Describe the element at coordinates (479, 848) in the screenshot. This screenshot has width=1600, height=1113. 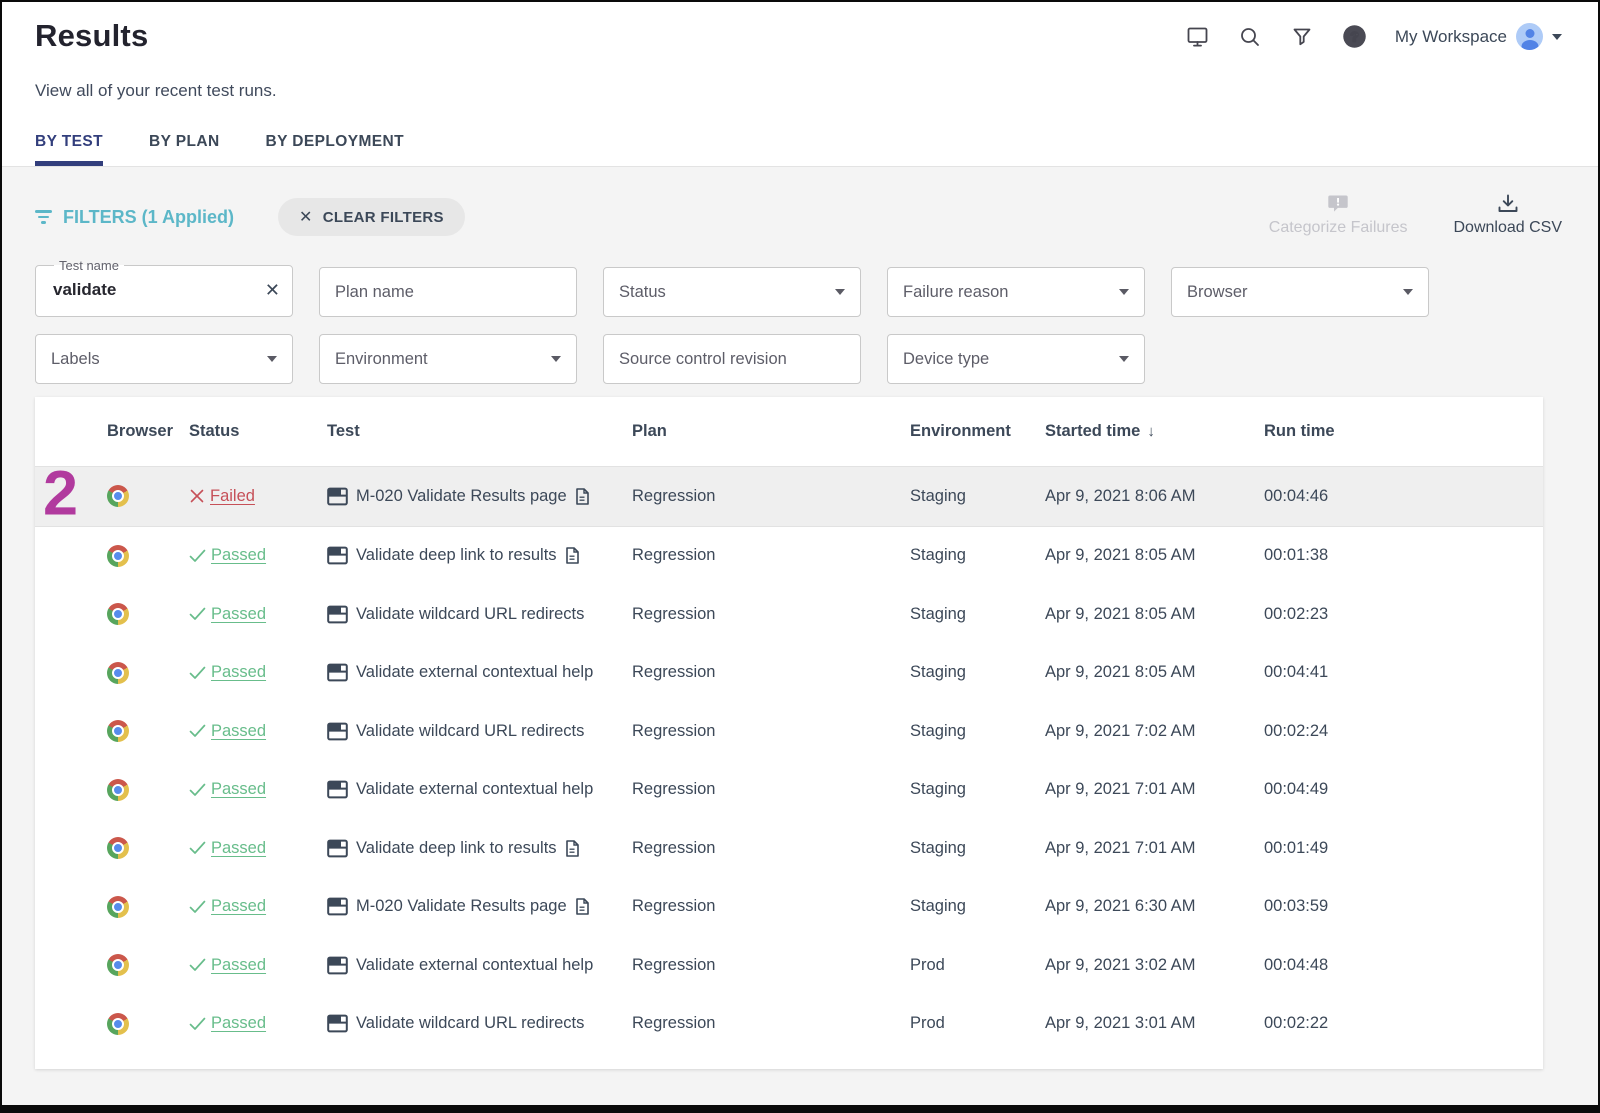
I see `test-cell: Validate deep link to results` at that location.